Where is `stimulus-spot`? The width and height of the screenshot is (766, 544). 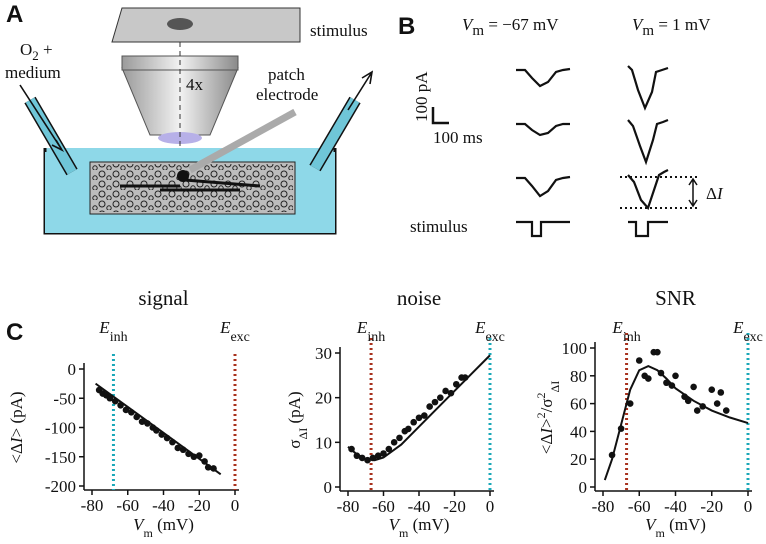
stimulus-spot is located at coordinates (180, 24).